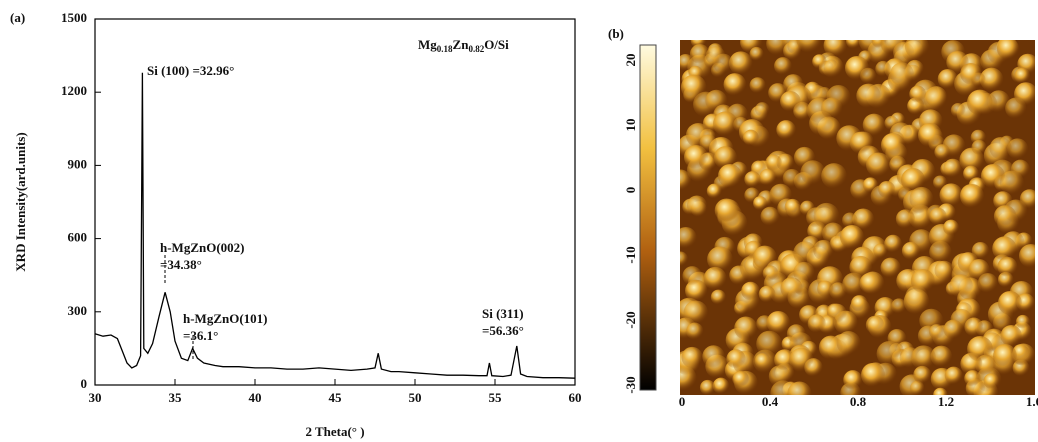  What do you see at coordinates (630, 319) in the screenshot?
I see `colorbar-label: -20` at bounding box center [630, 319].